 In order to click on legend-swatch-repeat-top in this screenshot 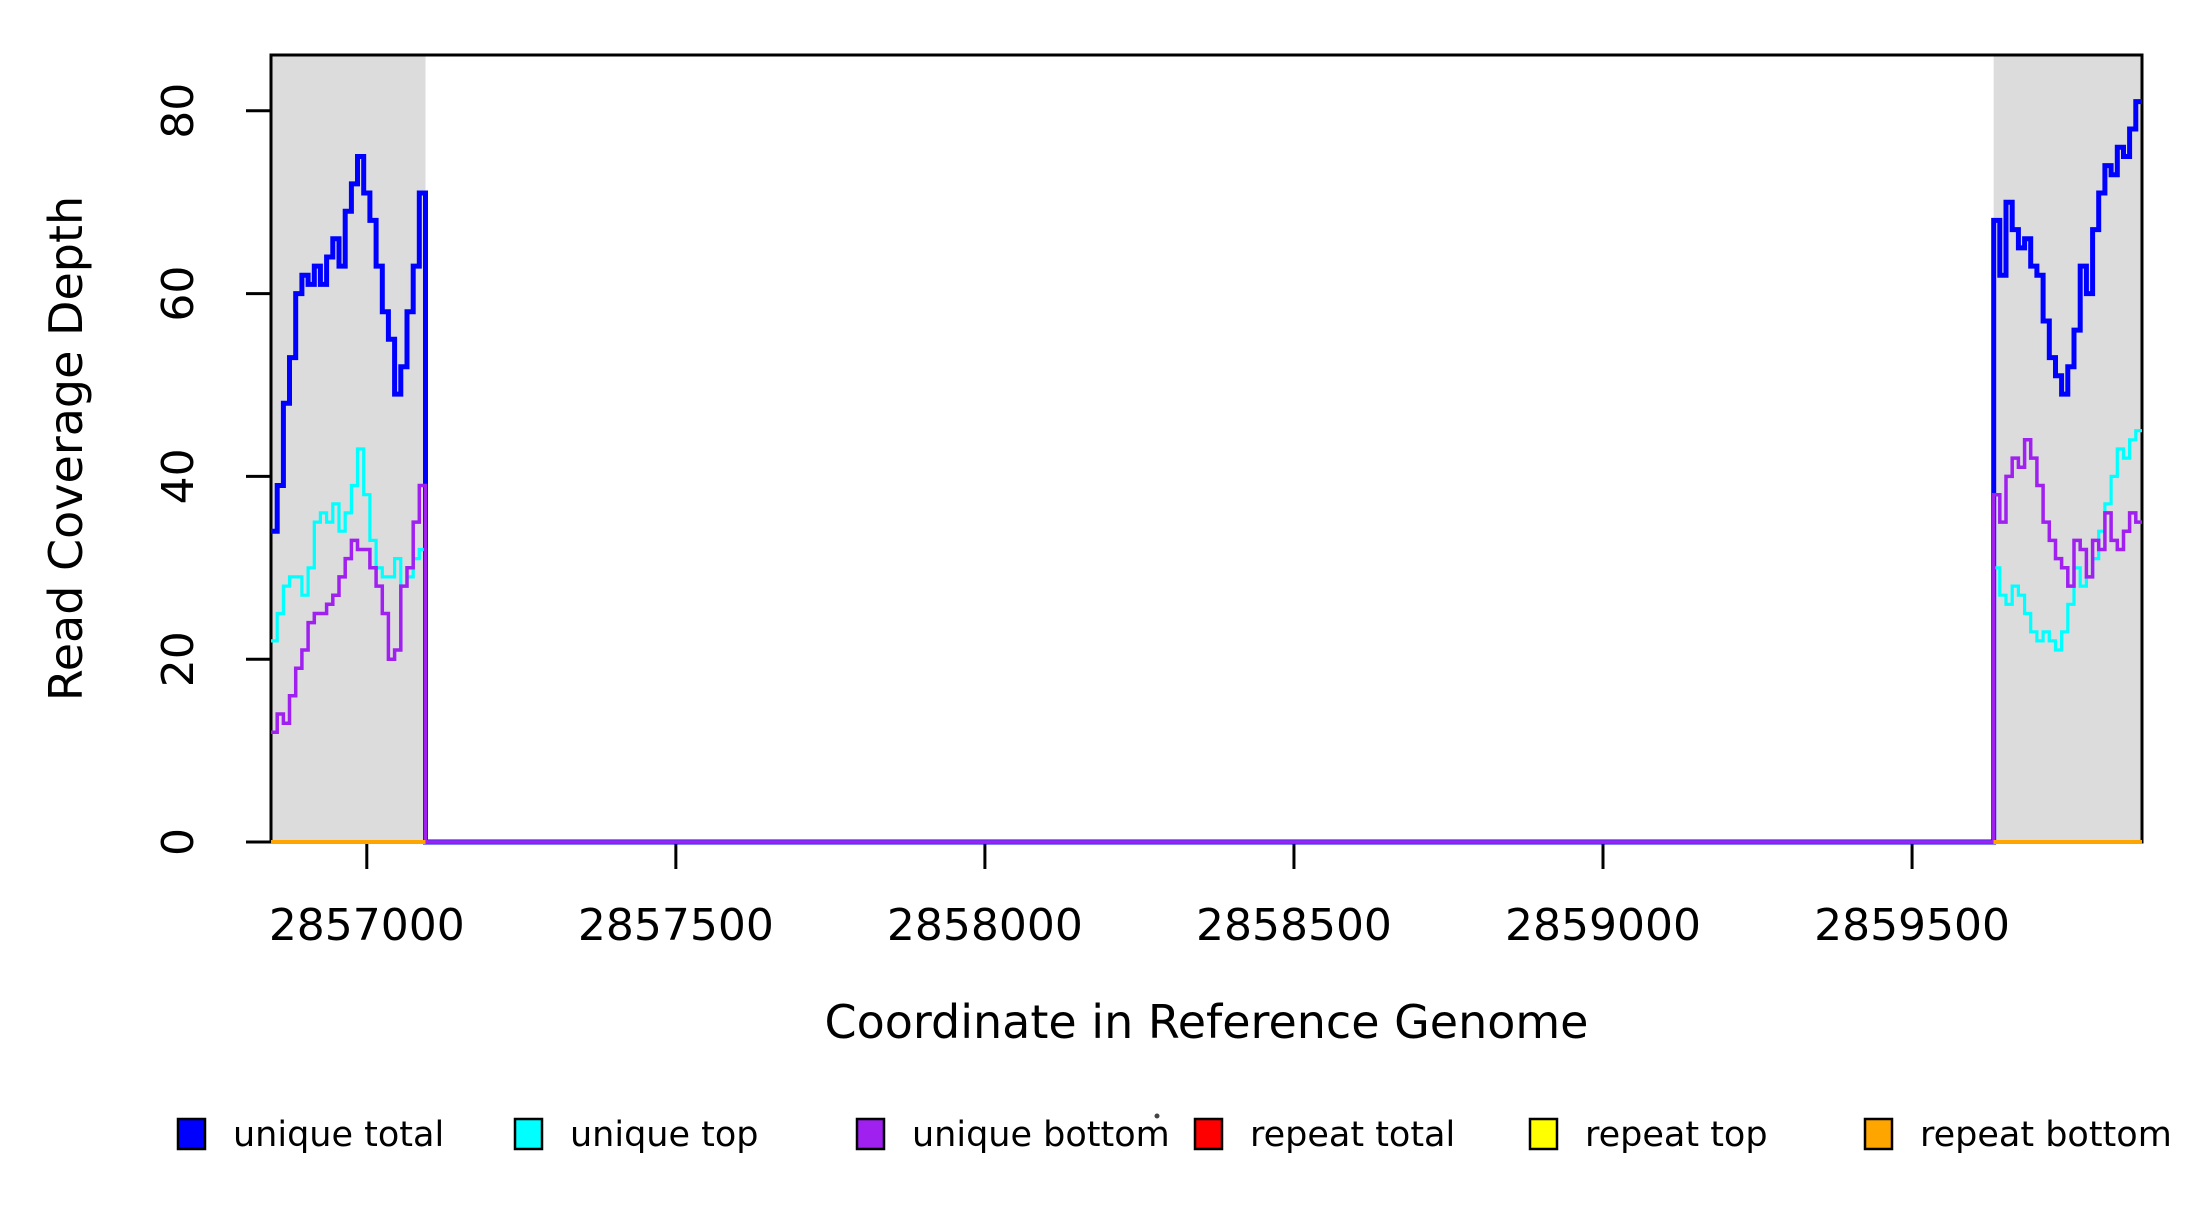, I will do `click(1543, 1134)`.